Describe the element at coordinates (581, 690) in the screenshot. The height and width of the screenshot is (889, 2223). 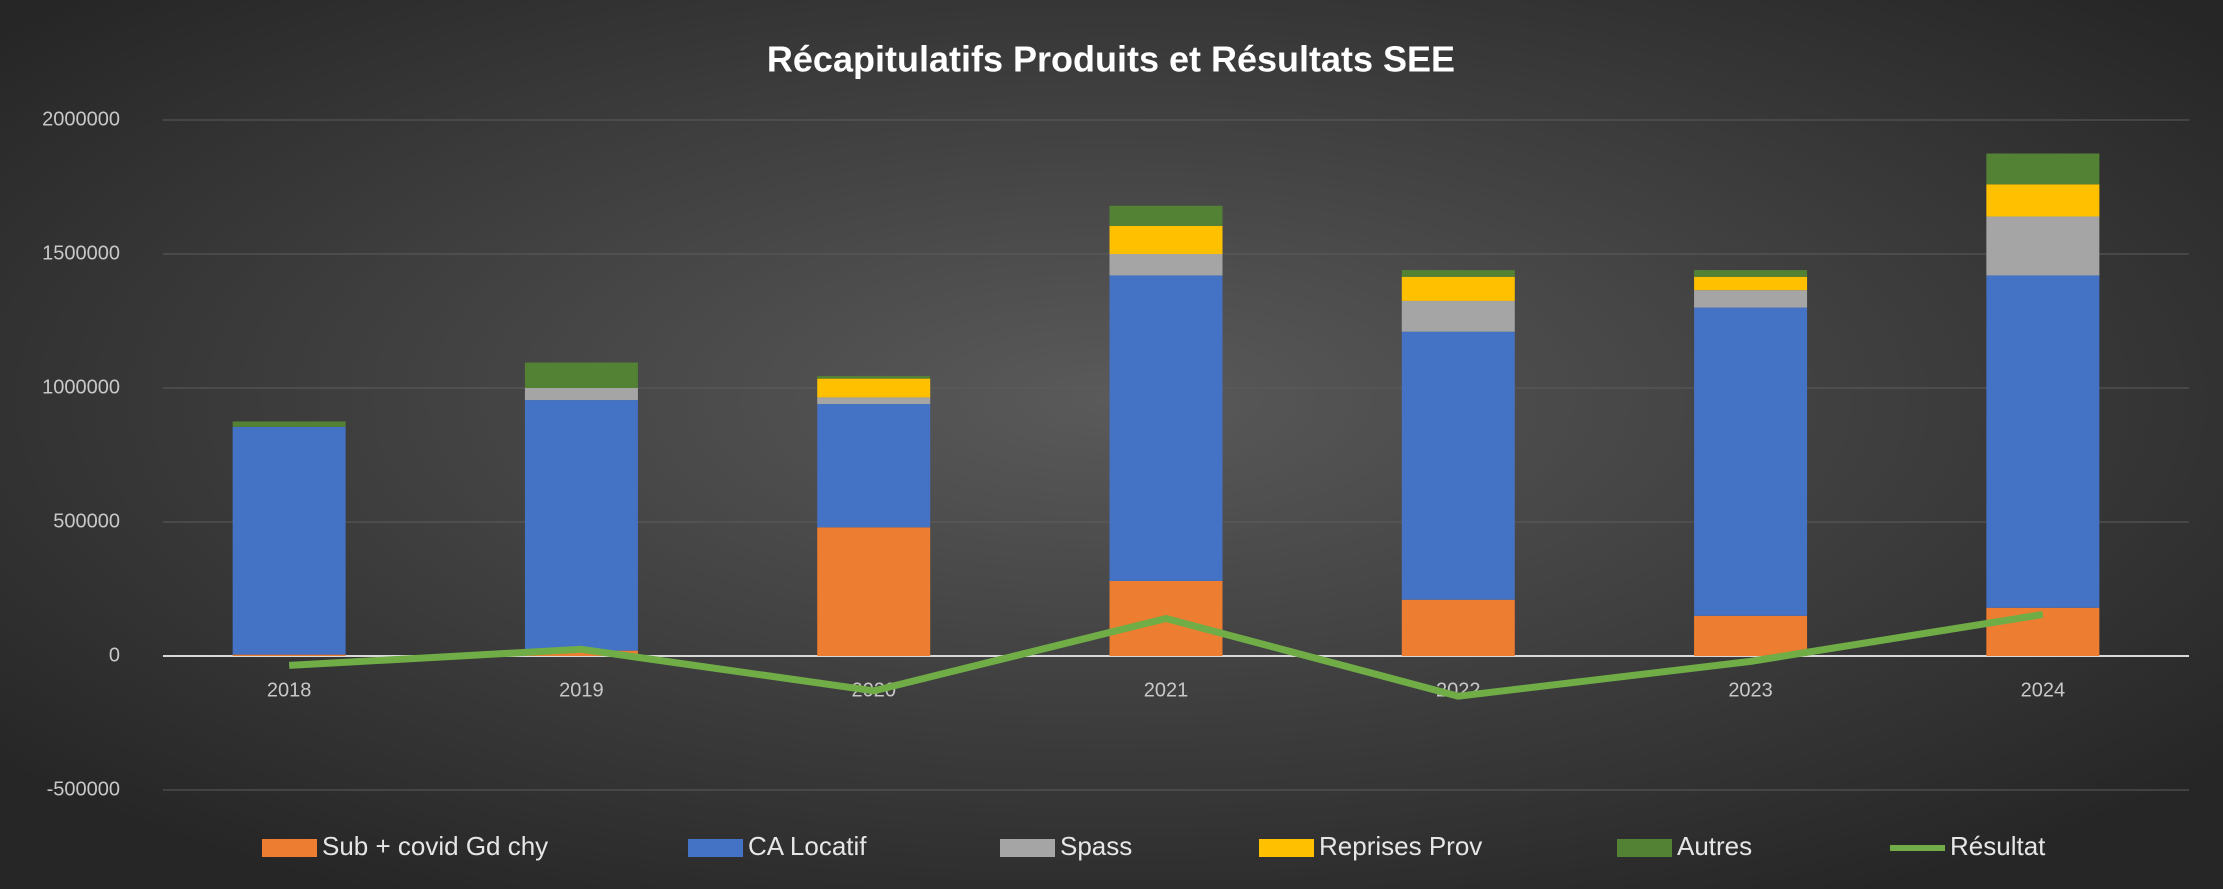
I see `x-tick-label: 2019` at that location.